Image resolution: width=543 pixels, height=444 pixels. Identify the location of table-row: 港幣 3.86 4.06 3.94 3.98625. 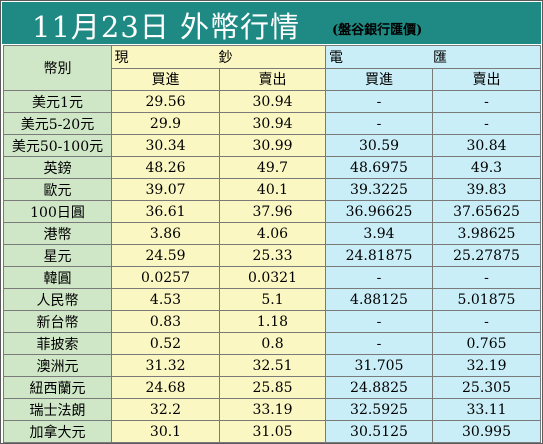
(272, 233).